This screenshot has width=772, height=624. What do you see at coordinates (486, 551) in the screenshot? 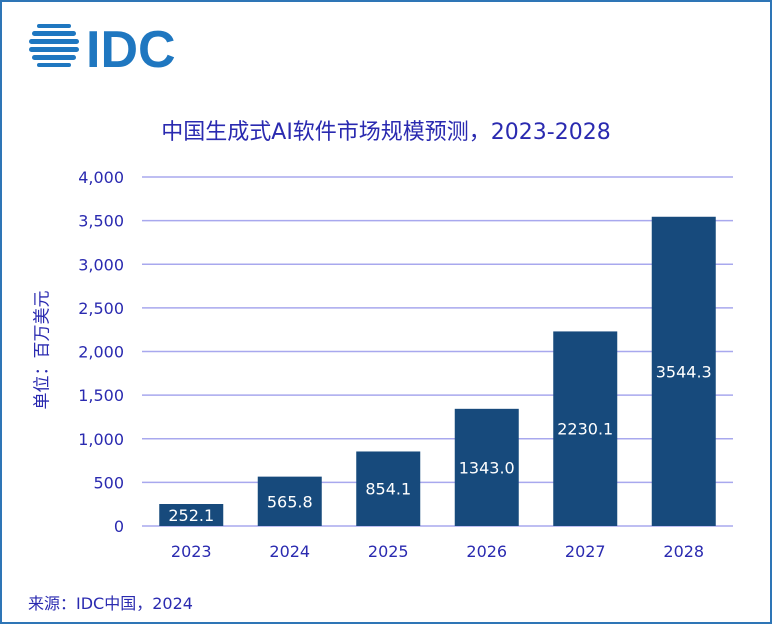
I see `x-tick-label: 2026` at bounding box center [486, 551].